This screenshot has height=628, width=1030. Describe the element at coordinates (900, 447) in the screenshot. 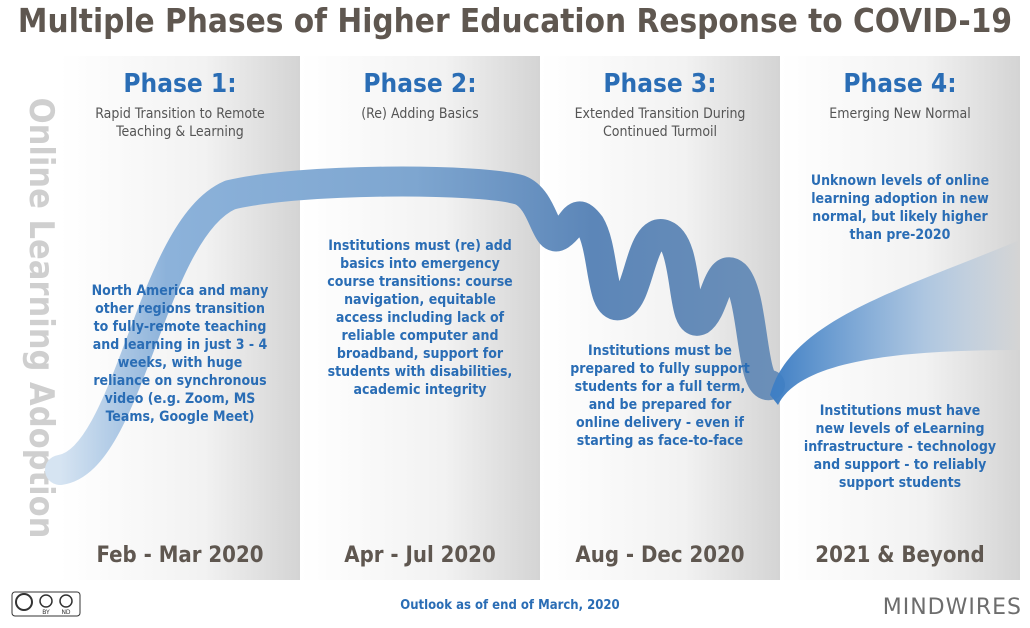

I see `phase-note: infrastructure - technology` at that location.